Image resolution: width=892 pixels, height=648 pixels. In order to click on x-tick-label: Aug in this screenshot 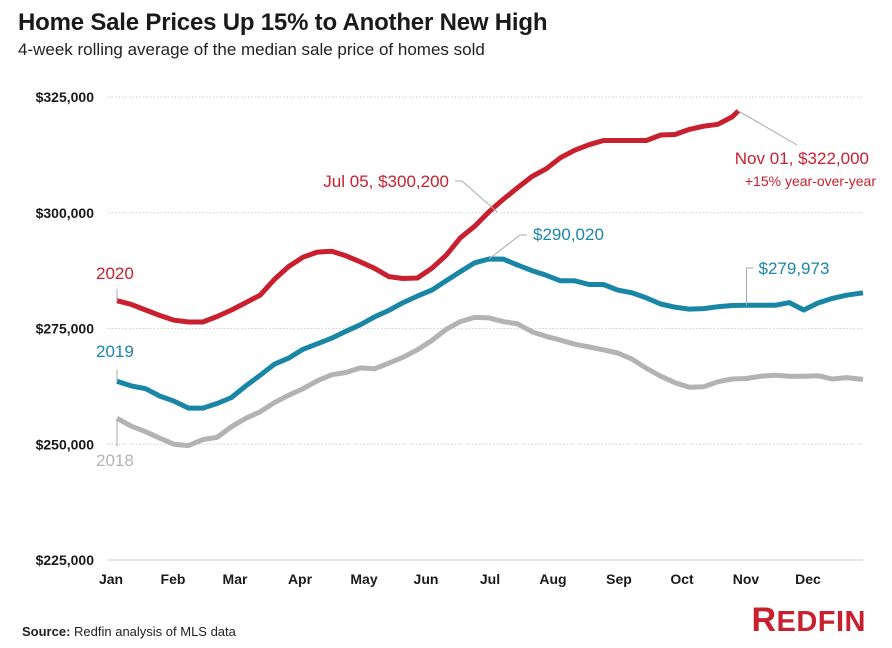, I will do `click(552, 579)`.